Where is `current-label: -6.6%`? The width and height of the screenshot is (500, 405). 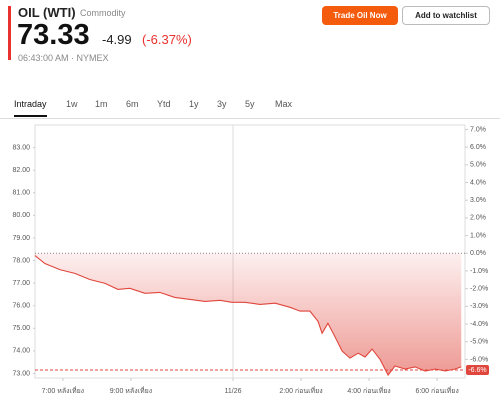 current-label: -6.6% is located at coordinates (477, 370).